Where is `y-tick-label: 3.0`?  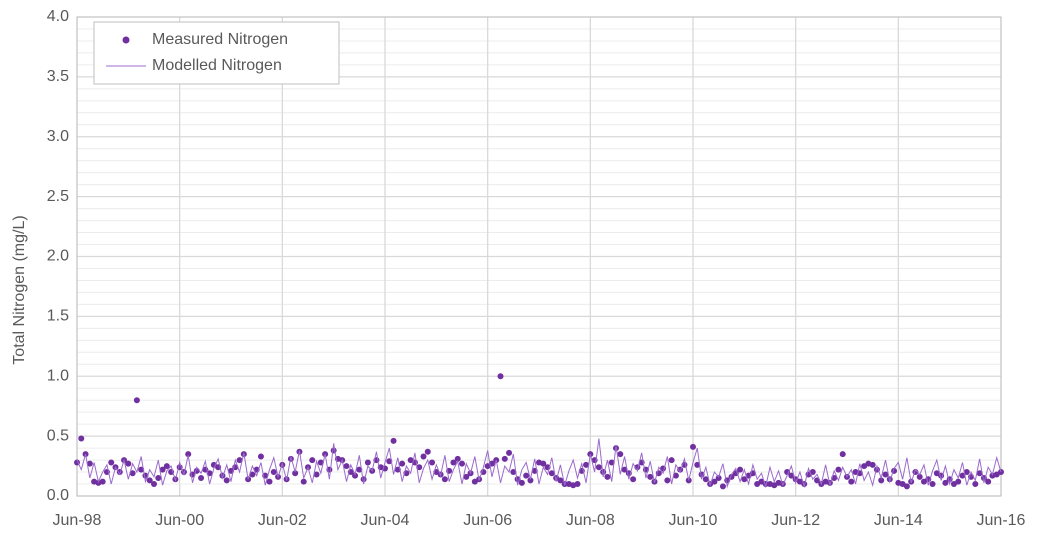
y-tick-label: 3.0 is located at coordinates (58, 136).